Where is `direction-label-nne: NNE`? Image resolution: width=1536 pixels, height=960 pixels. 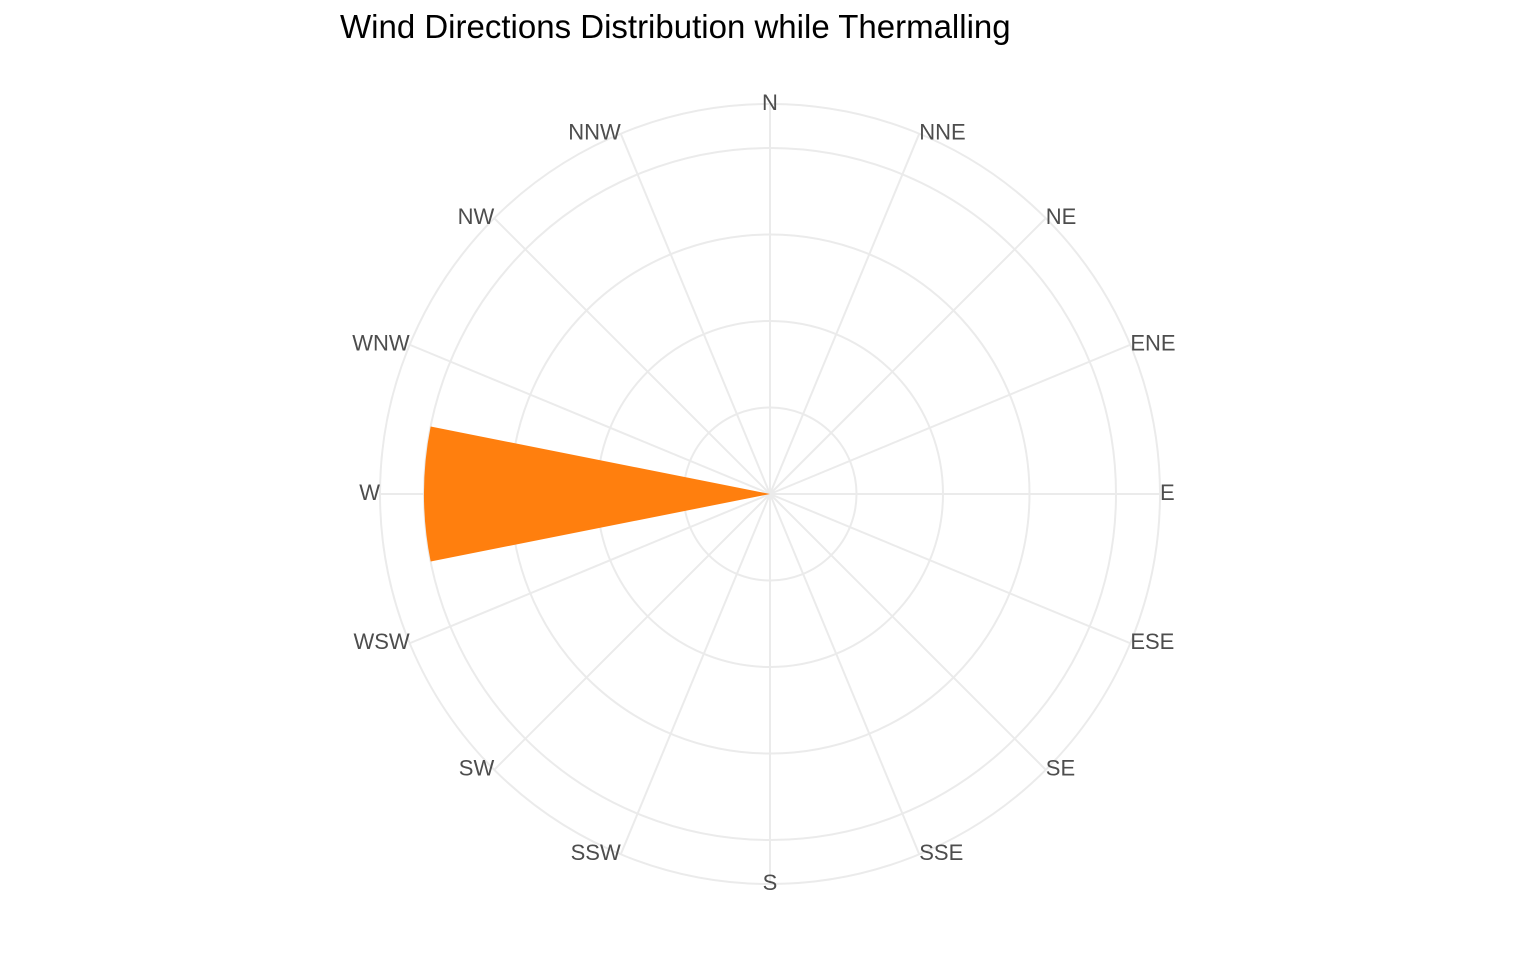
direction-label-nne: NNE is located at coordinates (942, 131).